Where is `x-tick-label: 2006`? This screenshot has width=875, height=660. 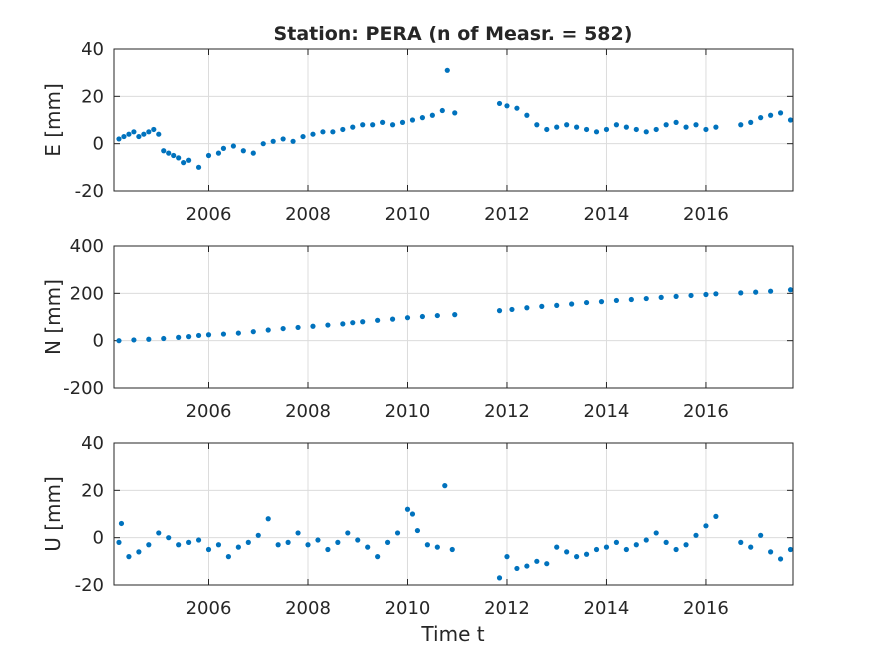
x-tick-label: 2006 is located at coordinates (209, 214).